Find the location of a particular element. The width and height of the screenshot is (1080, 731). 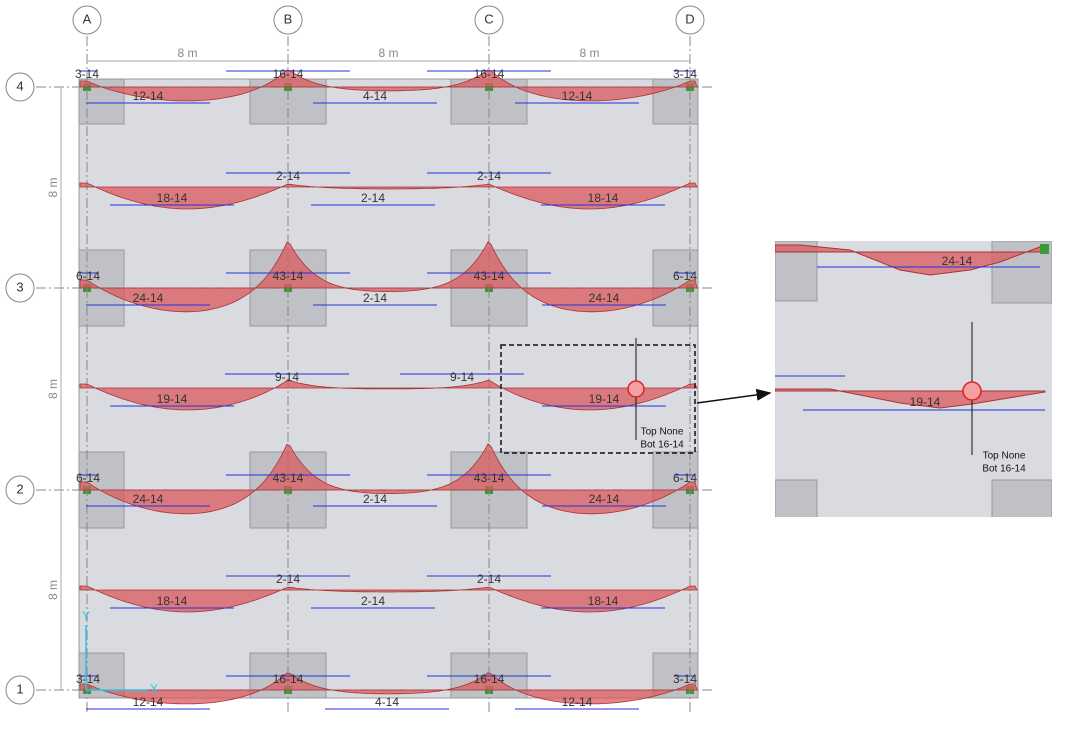

inset-label: 19-14 is located at coordinates (925, 402).